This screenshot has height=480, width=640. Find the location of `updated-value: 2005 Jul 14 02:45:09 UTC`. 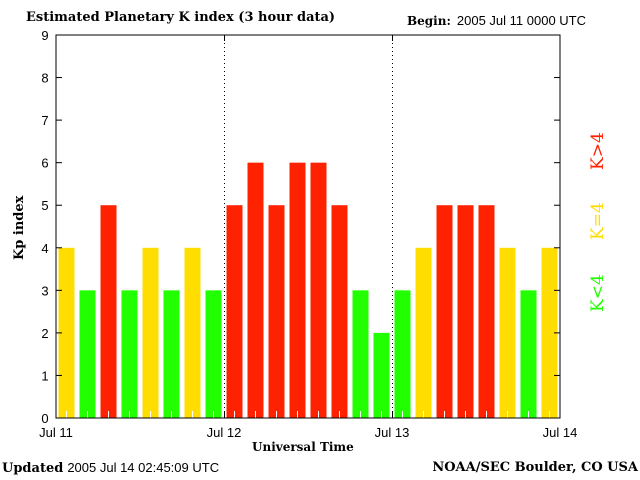

updated-value: 2005 Jul 14 02:45:09 UTC is located at coordinates (143, 467).